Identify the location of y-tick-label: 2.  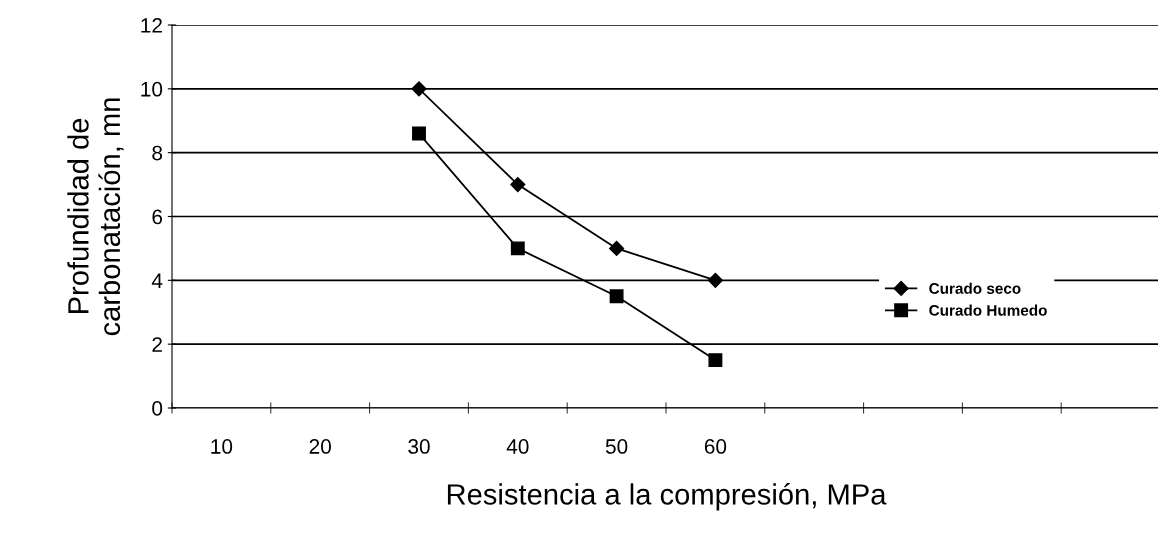
(157, 344).